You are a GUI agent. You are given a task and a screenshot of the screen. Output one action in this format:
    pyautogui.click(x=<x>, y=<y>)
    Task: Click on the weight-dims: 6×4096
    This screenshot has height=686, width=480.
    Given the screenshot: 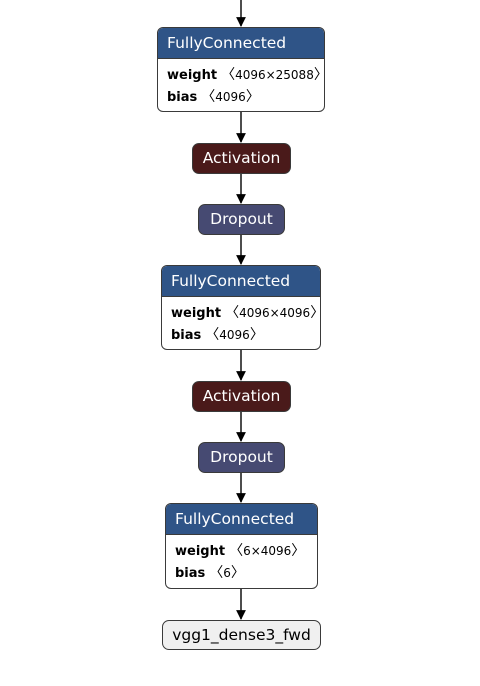 What is the action you would take?
    pyautogui.click(x=267, y=551)
    